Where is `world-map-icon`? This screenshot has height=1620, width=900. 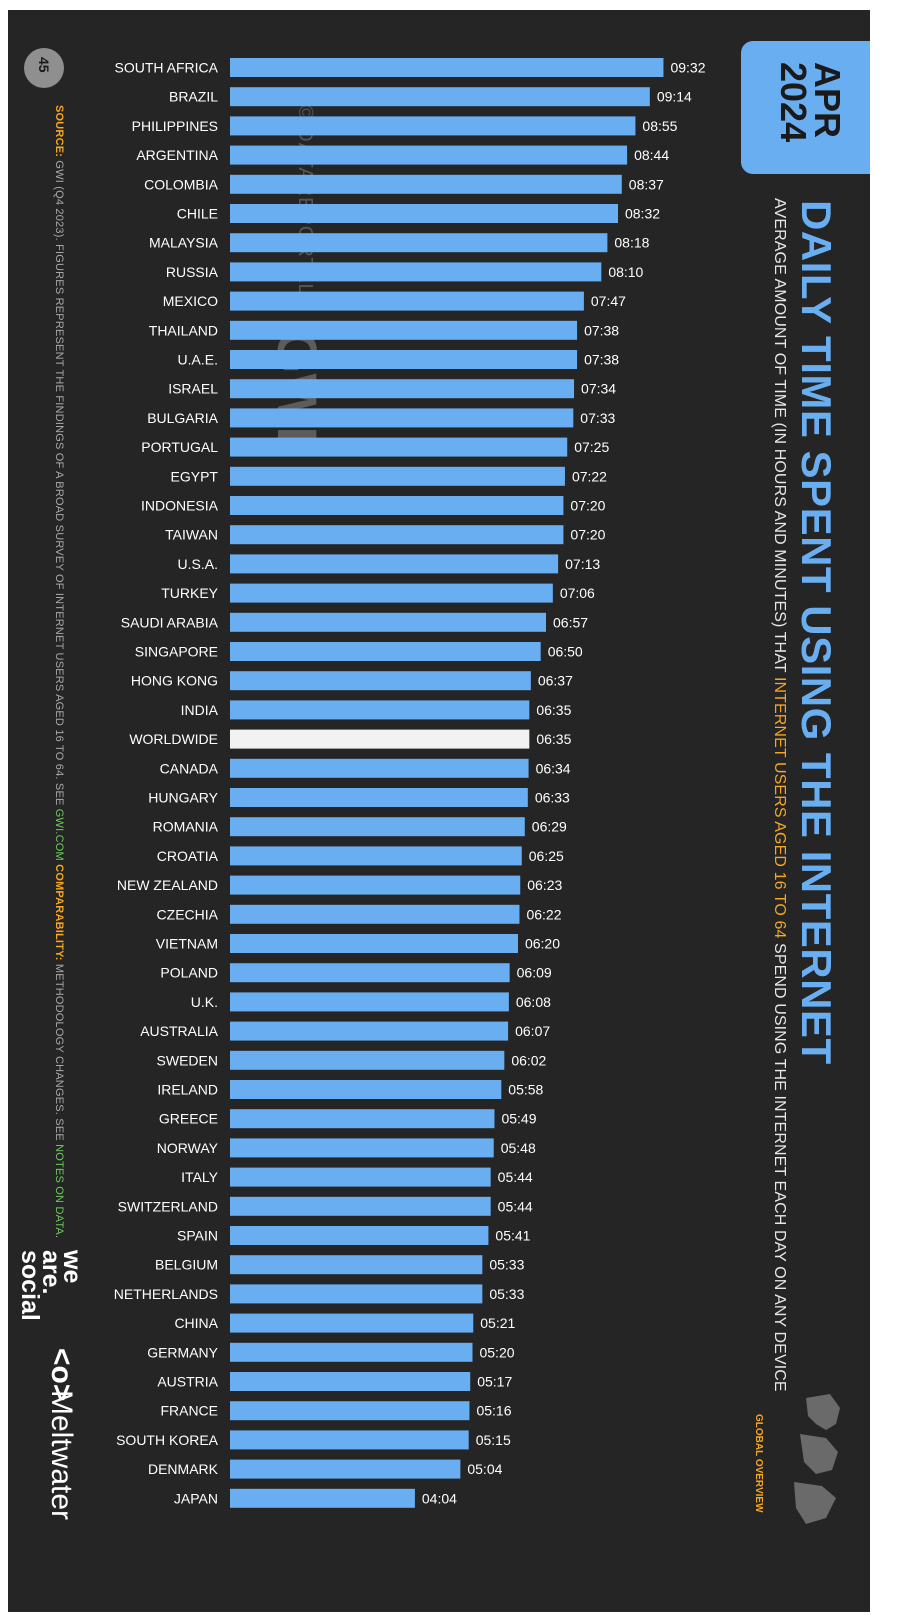
world-map-icon is located at coordinates (817, 1459).